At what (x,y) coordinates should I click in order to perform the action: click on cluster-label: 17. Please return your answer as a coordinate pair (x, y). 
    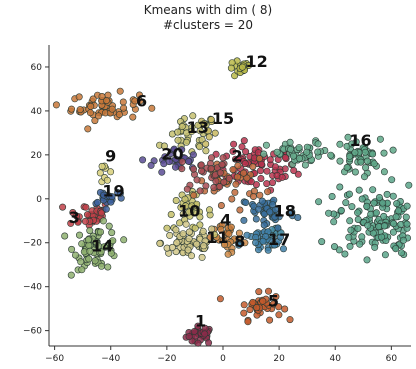
    Looking at the image, I should click on (279, 239).